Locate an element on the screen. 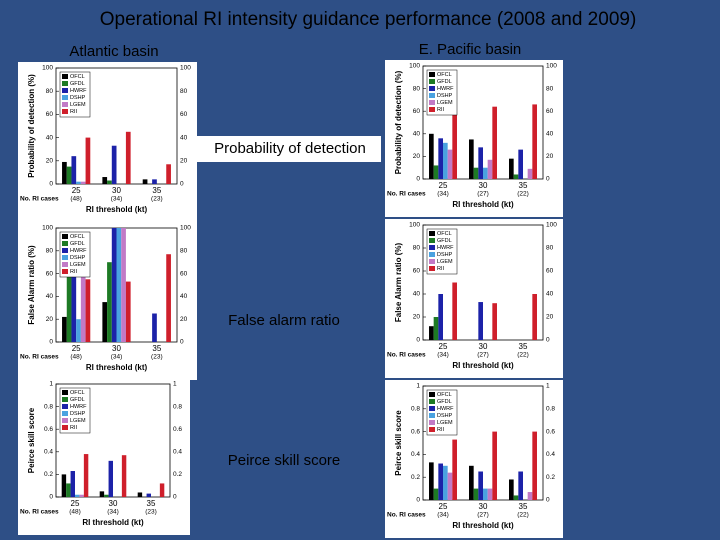  y-tick-label-right: 0.4 is located at coordinates (550, 454).